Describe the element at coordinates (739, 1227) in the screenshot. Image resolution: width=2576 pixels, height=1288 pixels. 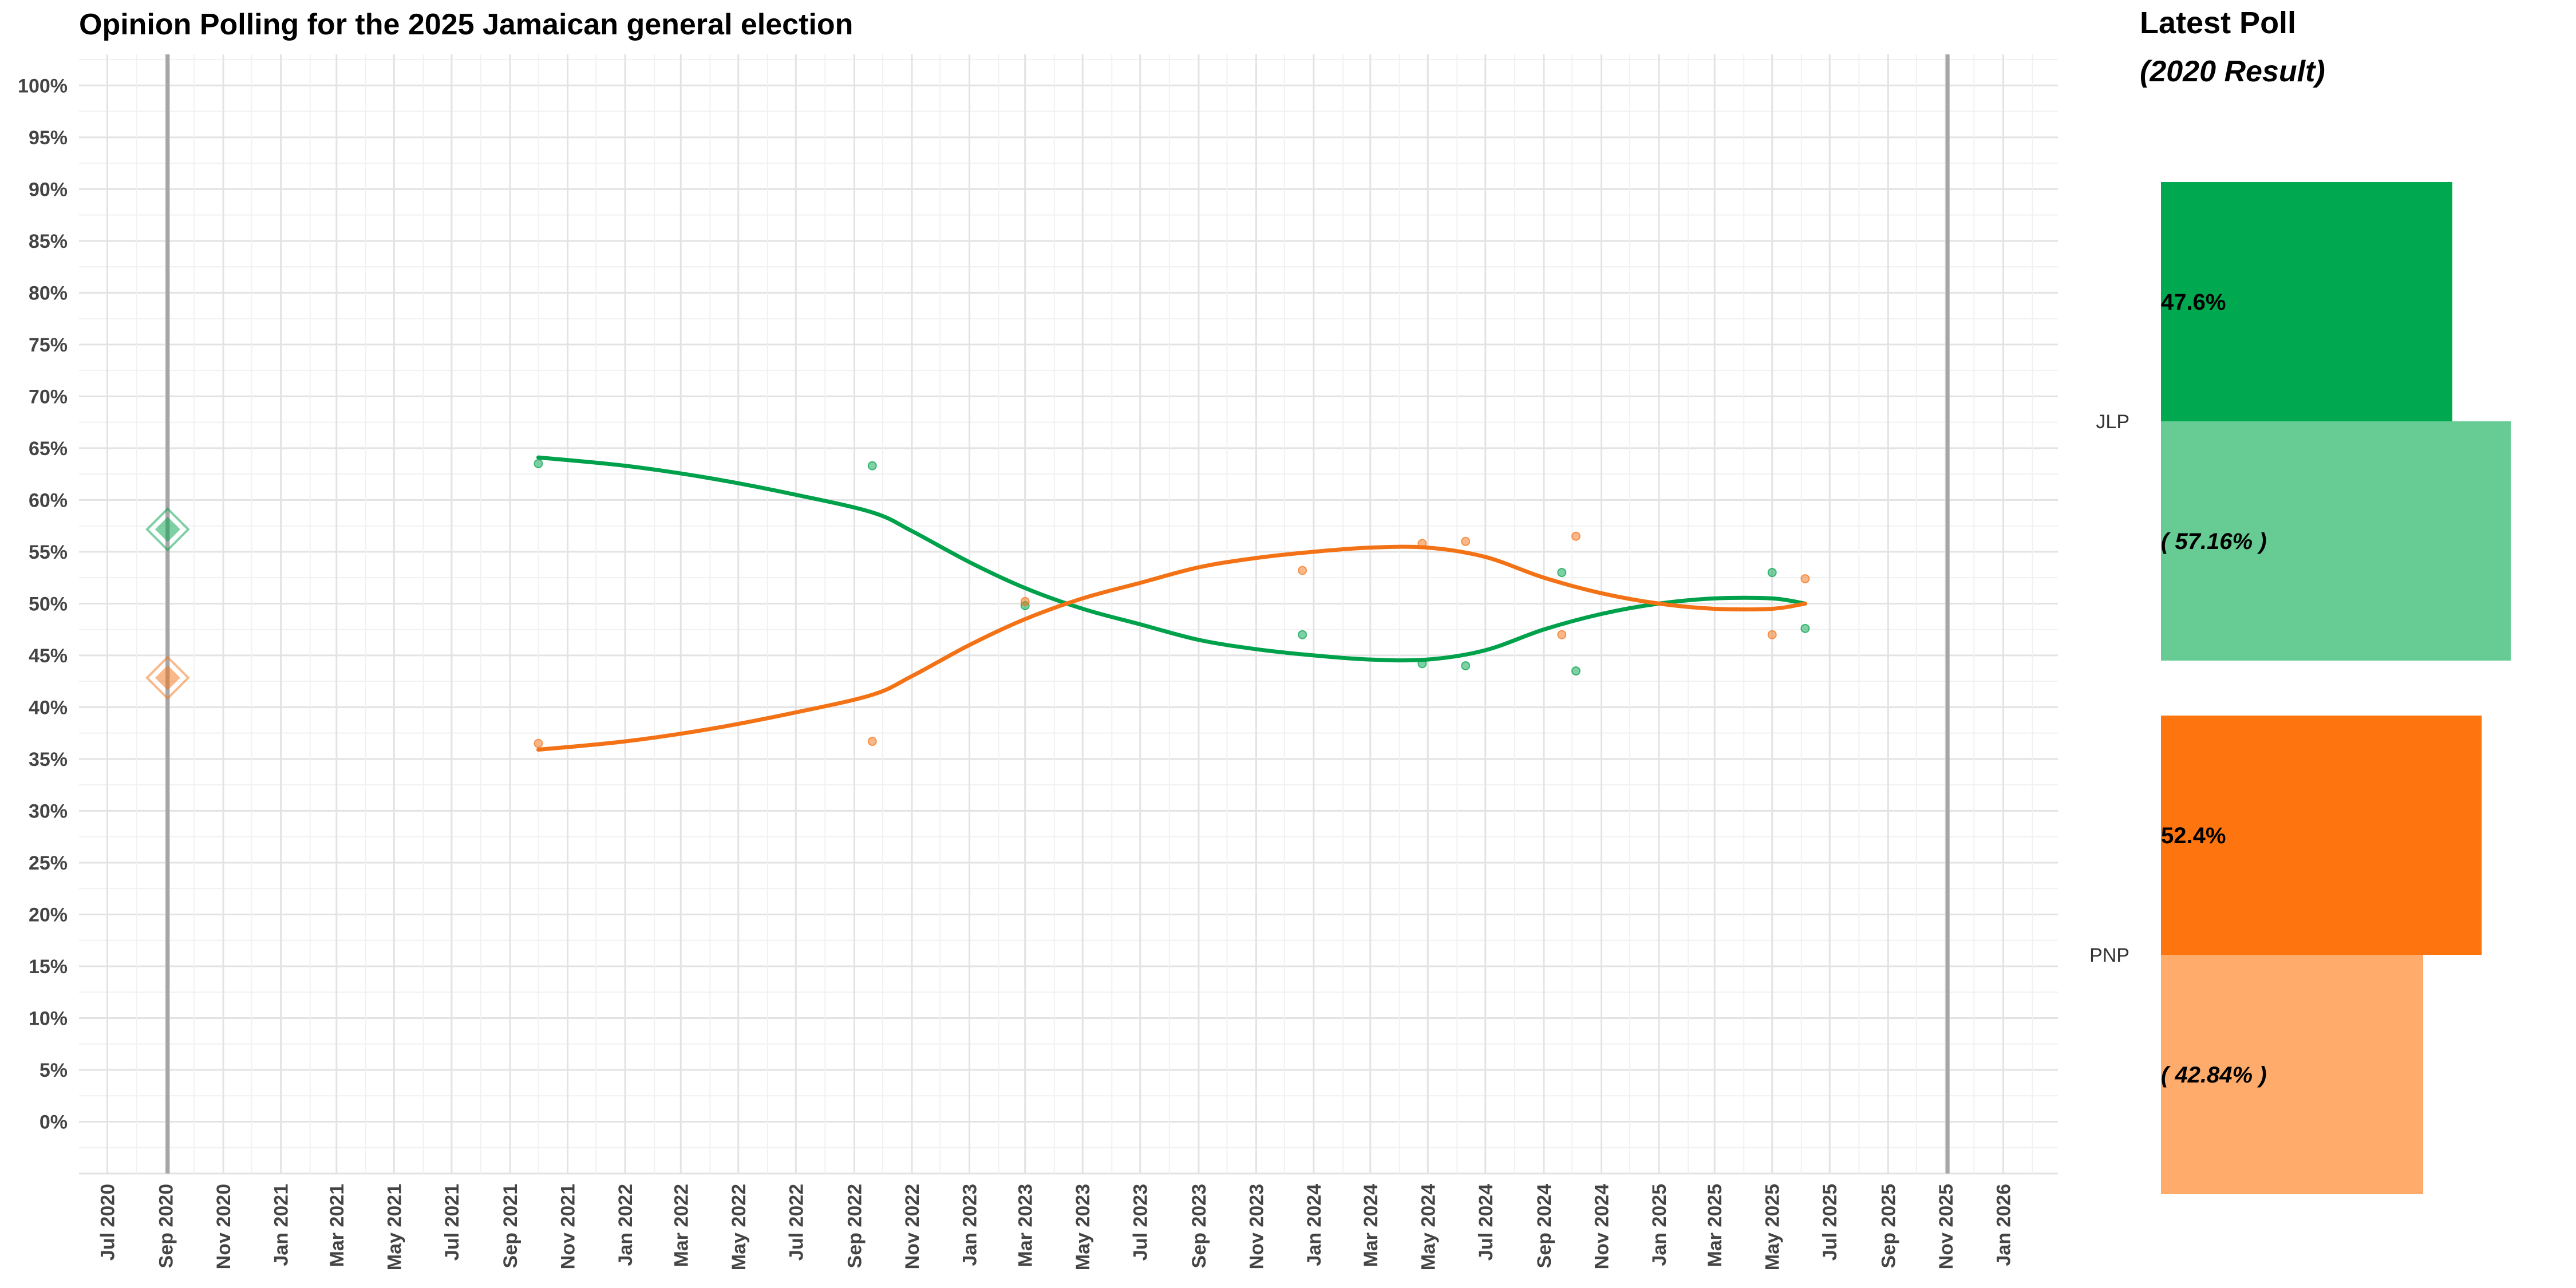
I see `x-tick-label: May 2022` at that location.